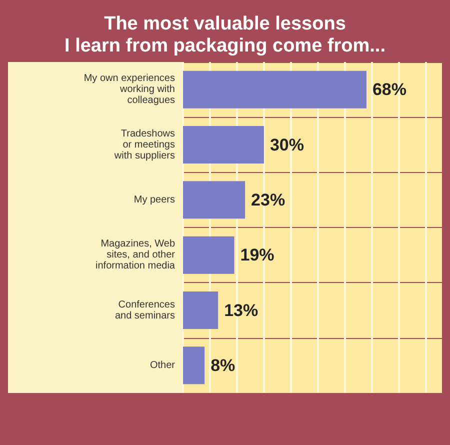 The image size is (450, 445). Describe the element at coordinates (257, 255) in the screenshot. I see `data-label: 19%` at that location.